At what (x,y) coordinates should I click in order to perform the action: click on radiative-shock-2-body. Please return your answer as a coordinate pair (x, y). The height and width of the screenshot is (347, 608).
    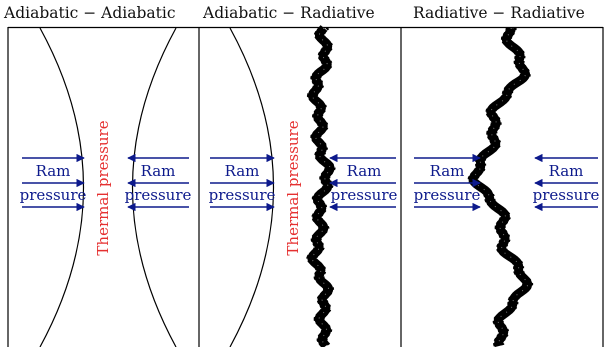
    Looking at the image, I should click on (321, 186).